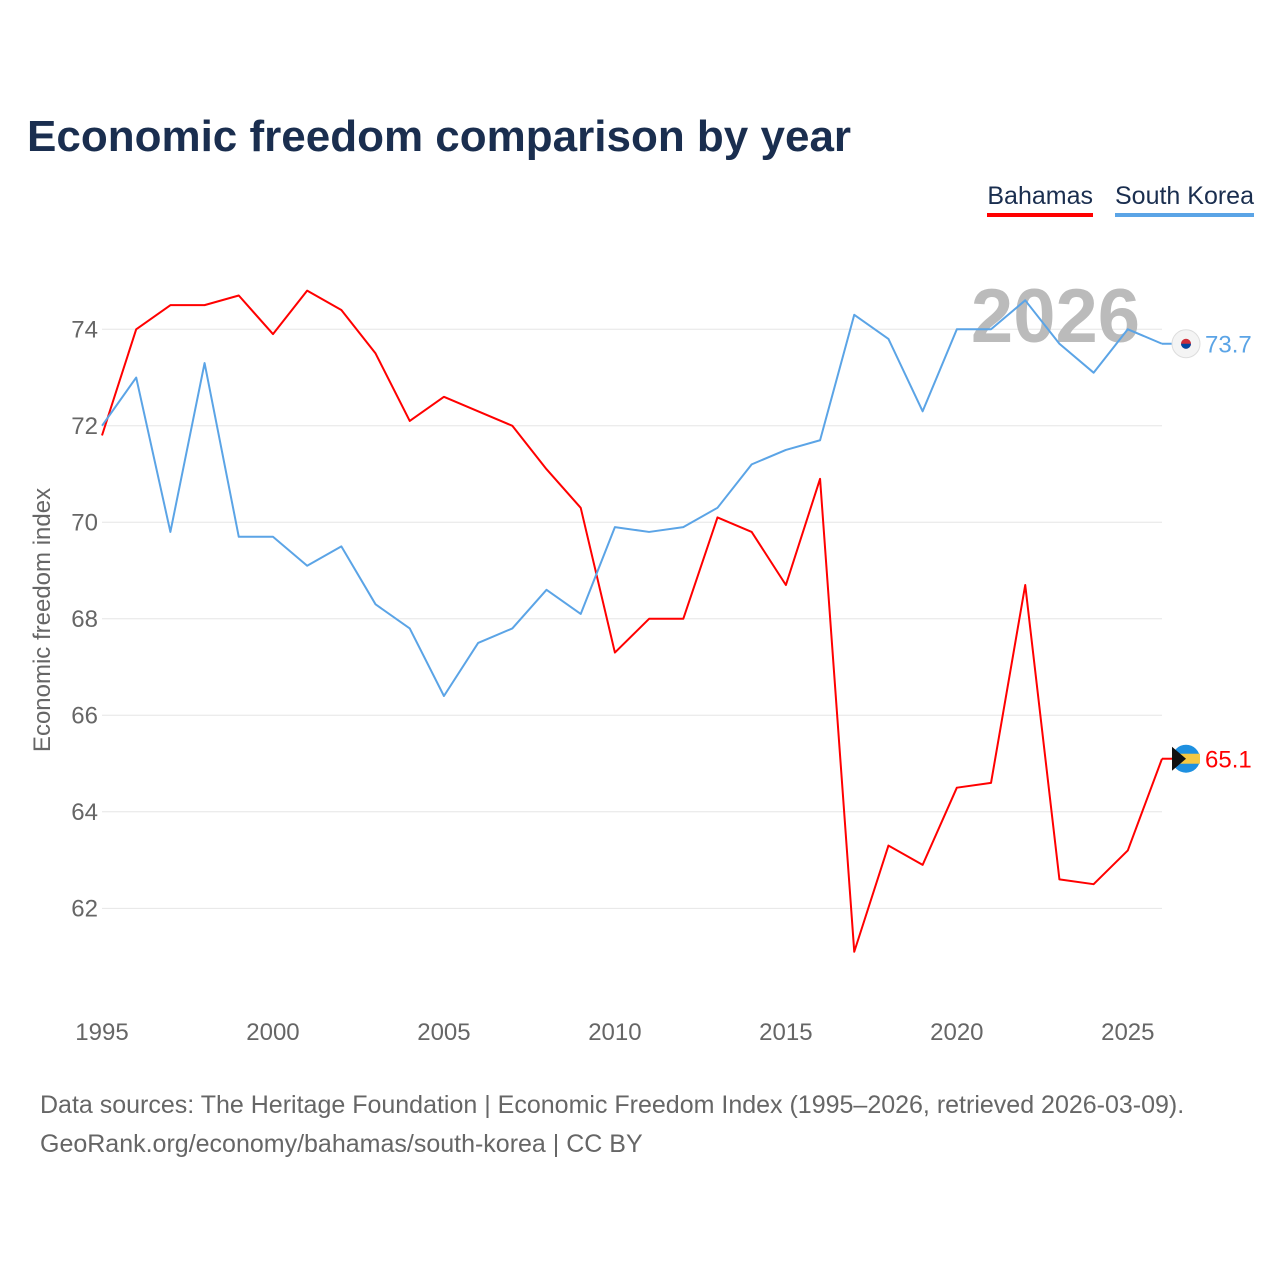  Describe the element at coordinates (84, 329) in the screenshot. I see `y-tick-label: 74` at that location.